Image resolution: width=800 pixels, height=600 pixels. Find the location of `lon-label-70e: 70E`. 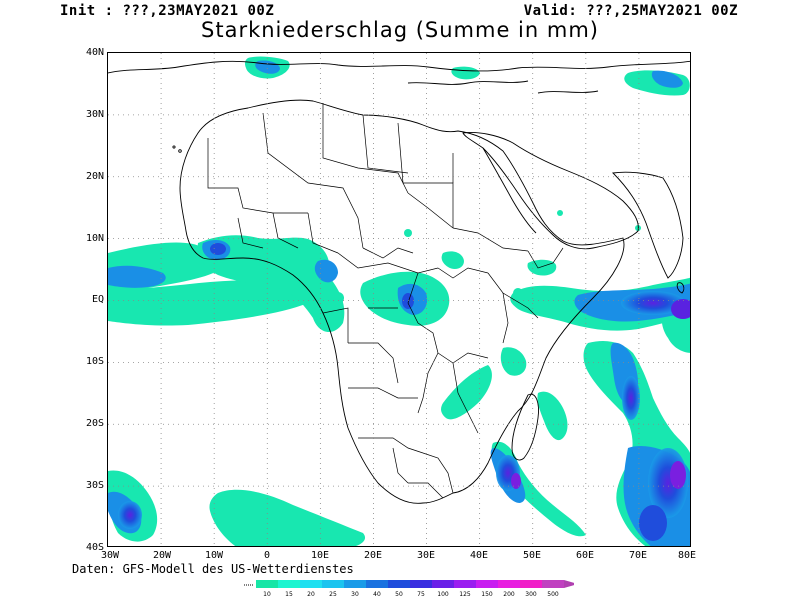

lon-label-70e: 70E is located at coordinates (638, 555).